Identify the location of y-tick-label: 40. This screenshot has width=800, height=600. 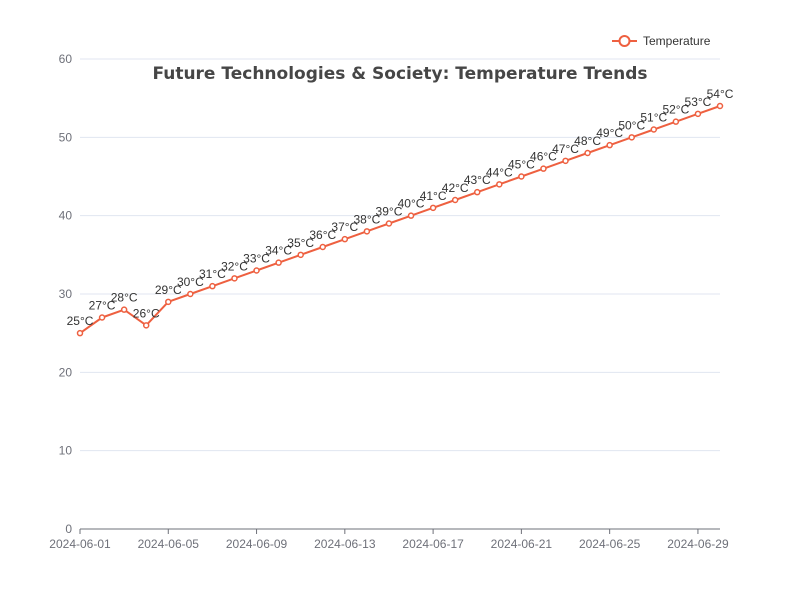
(66, 216).